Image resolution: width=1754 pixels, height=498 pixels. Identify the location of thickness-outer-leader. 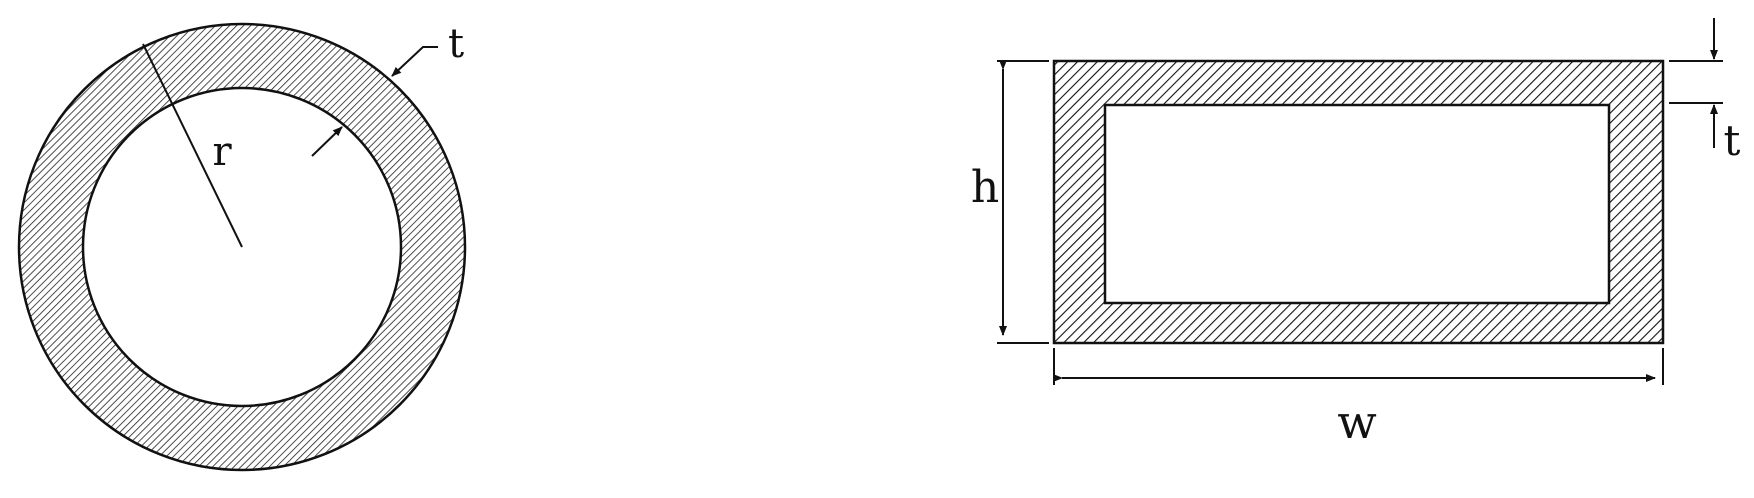
(414, 61).